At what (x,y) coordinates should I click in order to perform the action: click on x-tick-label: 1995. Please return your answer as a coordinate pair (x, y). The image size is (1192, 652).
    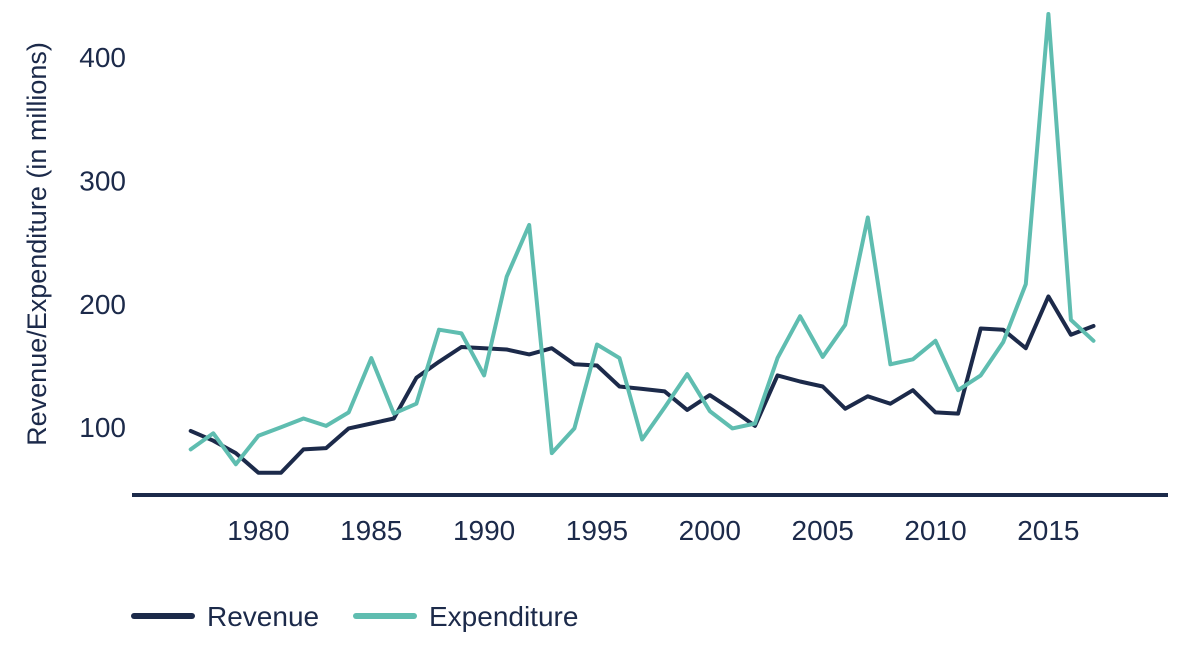
    Looking at the image, I should click on (597, 530).